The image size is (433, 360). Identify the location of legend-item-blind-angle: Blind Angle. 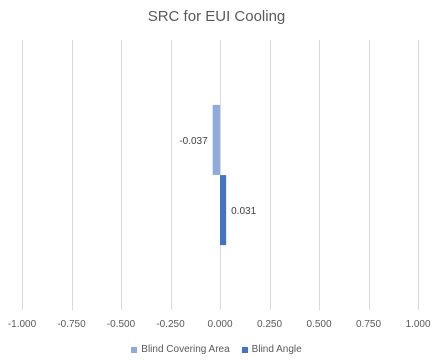
(271, 349).